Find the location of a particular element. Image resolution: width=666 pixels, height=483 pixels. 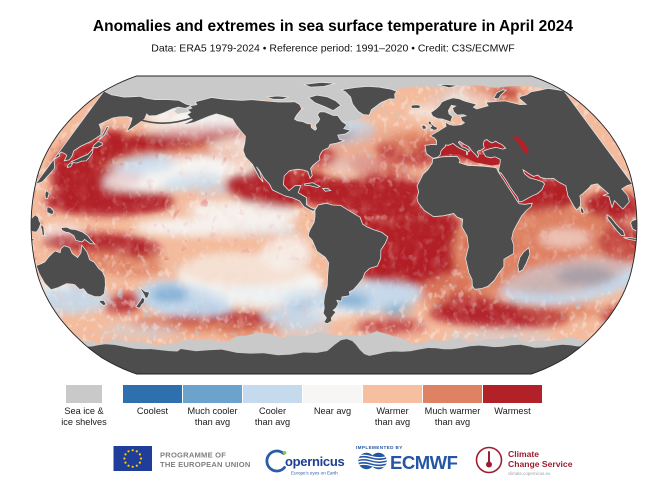

svg-text: PROGRAMME OF is located at coordinates (193, 455).